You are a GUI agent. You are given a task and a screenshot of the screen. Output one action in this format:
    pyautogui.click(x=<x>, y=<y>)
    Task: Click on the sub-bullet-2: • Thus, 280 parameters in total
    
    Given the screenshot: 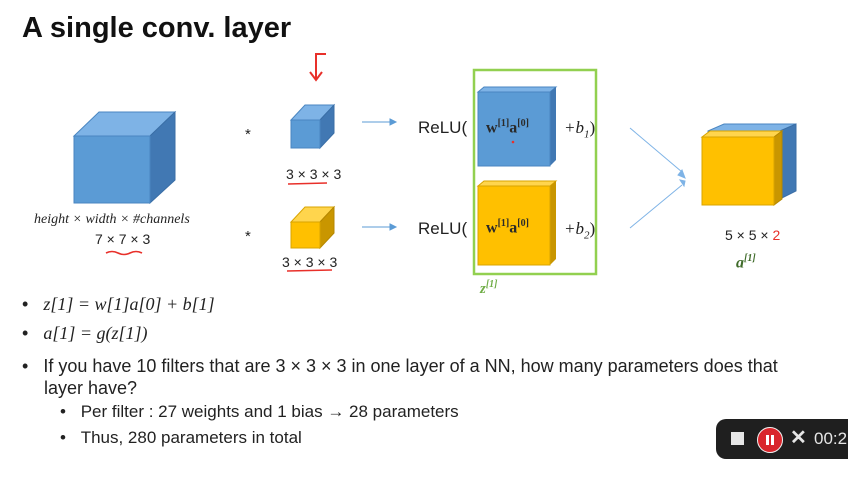 What is the action you would take?
    pyautogui.click(x=181, y=438)
    